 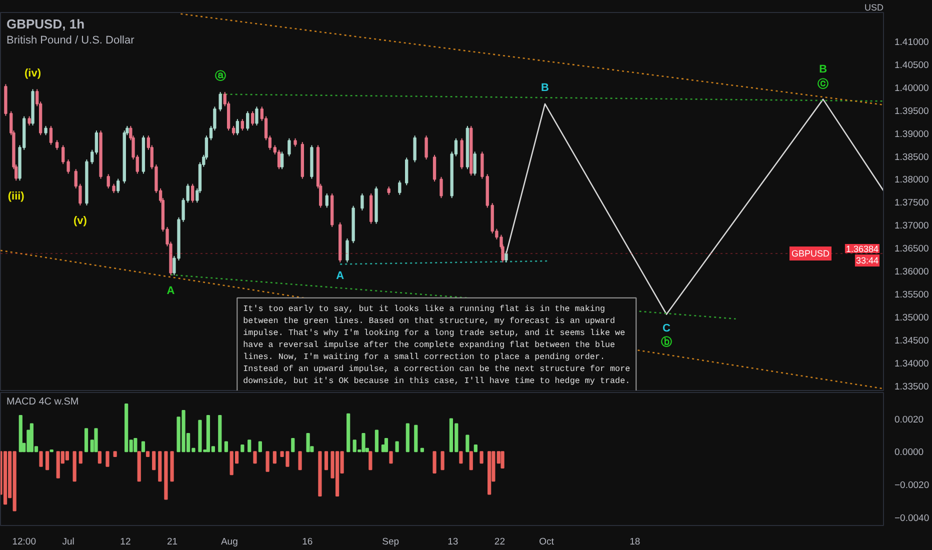 What do you see at coordinates (810, 253) in the screenshot?
I see `ref-line-label: GBPUSD` at bounding box center [810, 253].